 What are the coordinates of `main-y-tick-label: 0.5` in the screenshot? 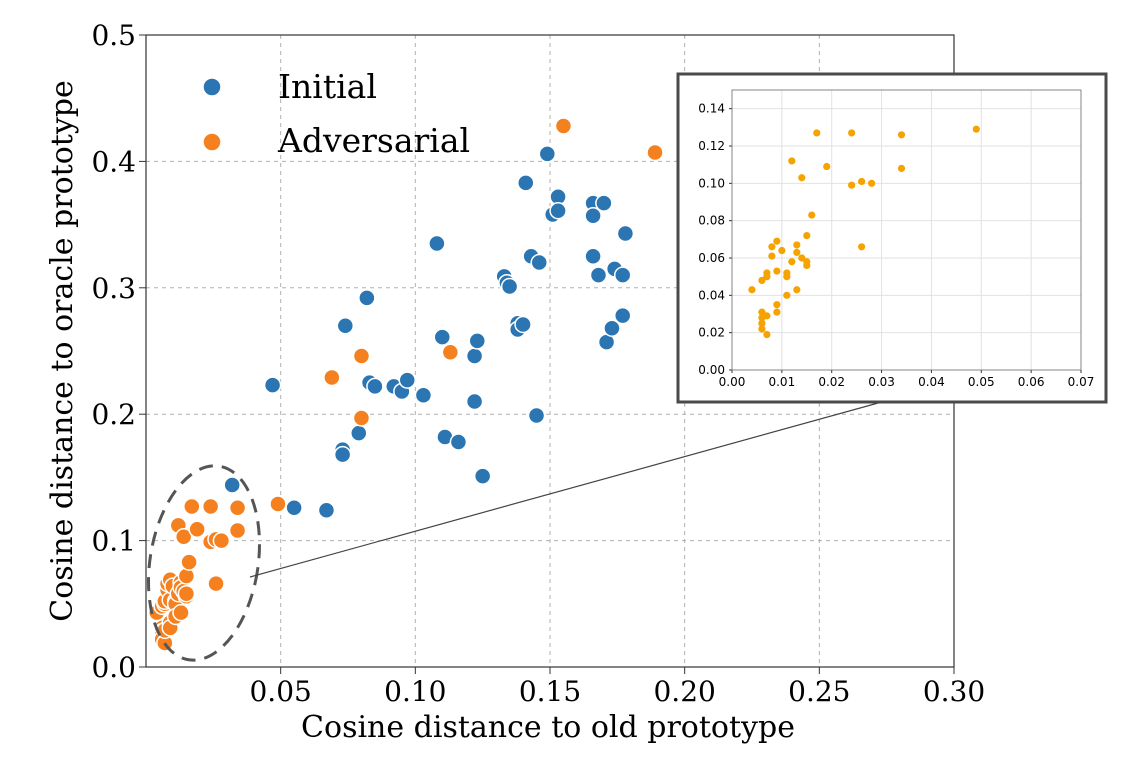 It's located at (113, 35).